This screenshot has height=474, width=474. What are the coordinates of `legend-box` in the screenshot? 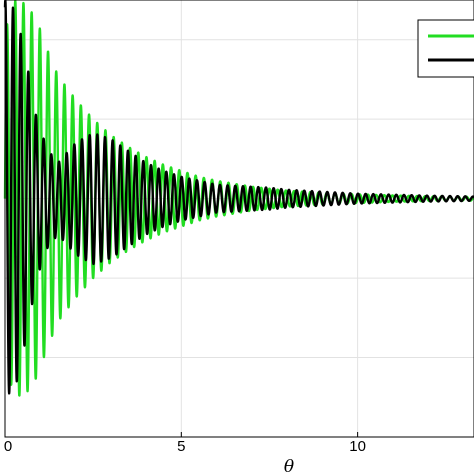 It's located at (445, 48).